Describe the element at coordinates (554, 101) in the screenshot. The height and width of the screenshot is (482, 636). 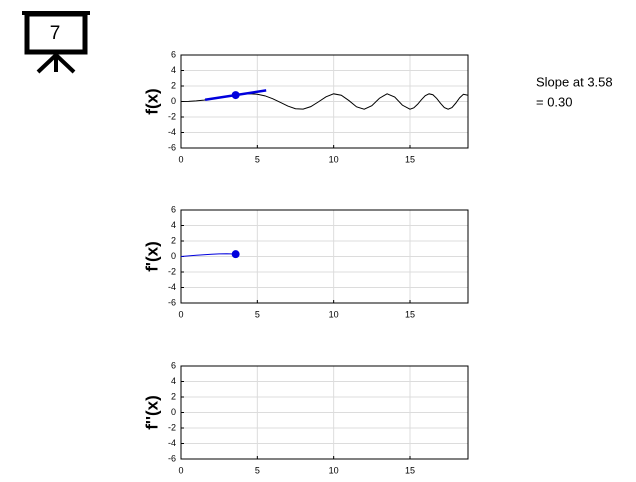
I see `annotation: = 0.30` at that location.